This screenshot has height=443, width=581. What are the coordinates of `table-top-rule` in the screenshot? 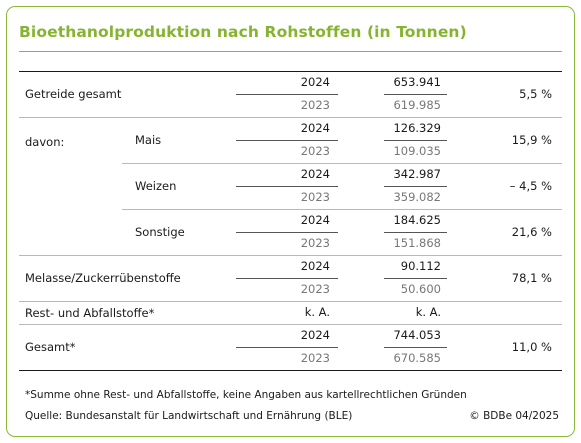 It's located at (290, 71).